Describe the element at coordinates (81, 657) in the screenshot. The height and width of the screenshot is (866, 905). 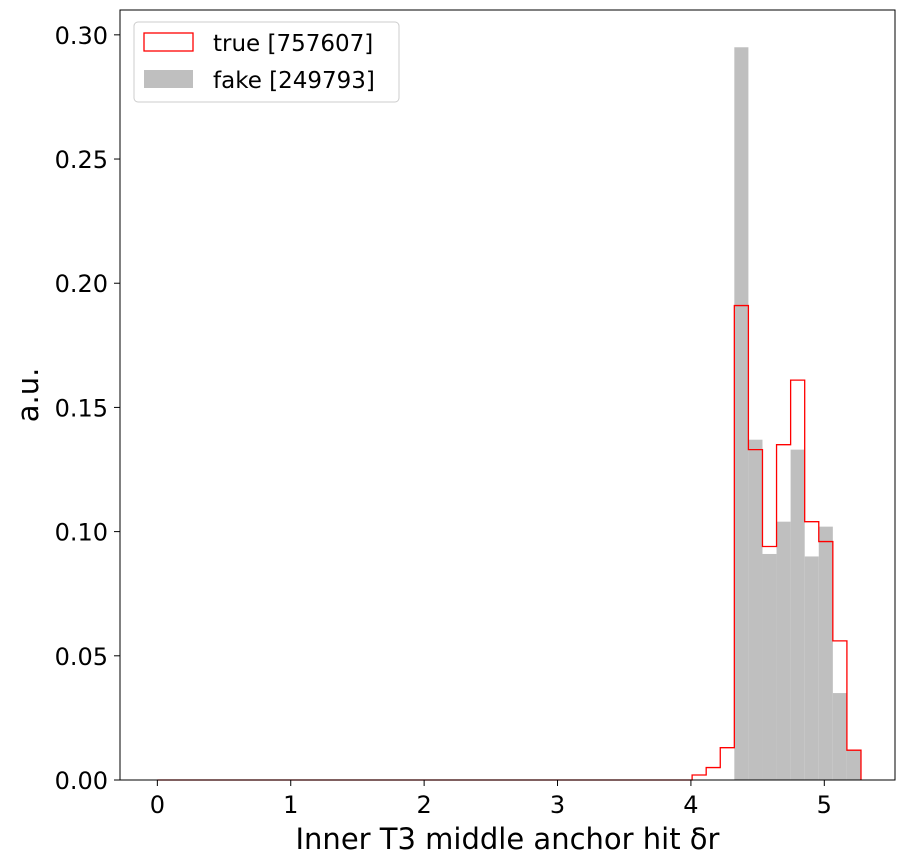
I see `y-tick-label: 0.05` at that location.